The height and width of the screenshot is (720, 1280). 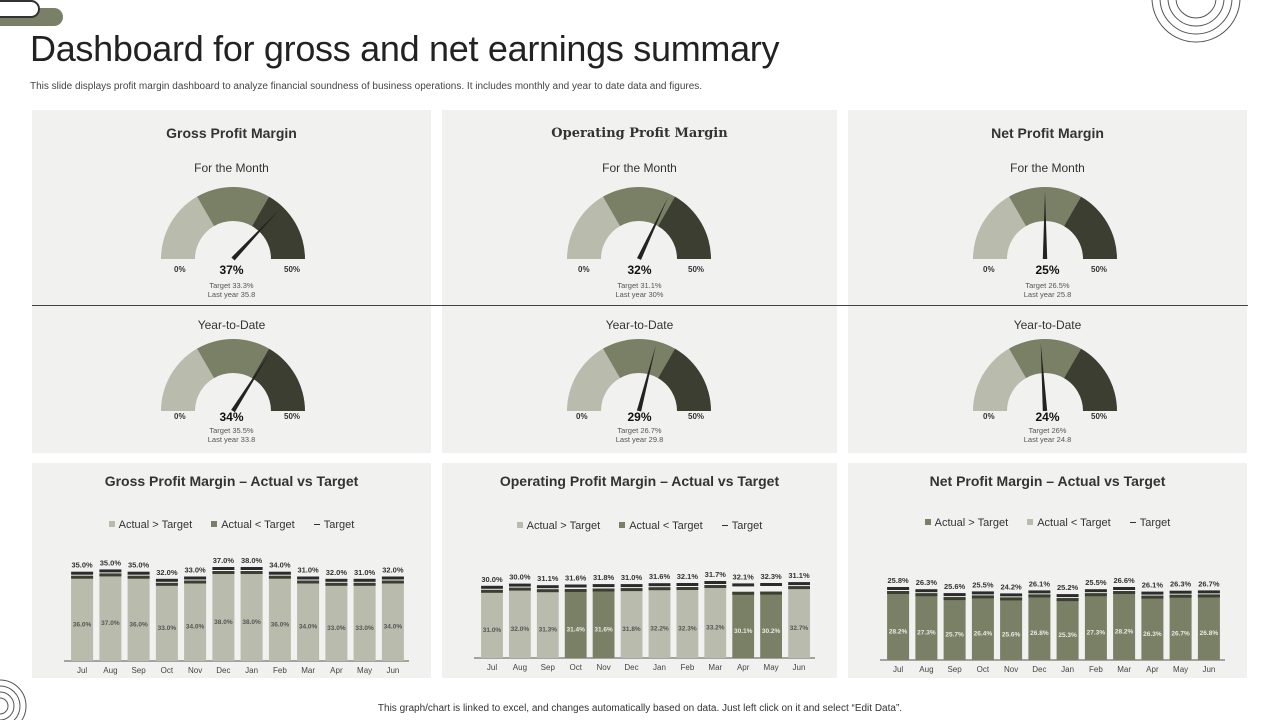 I want to click on x-tick-label: Dec, so click(x=223, y=670).